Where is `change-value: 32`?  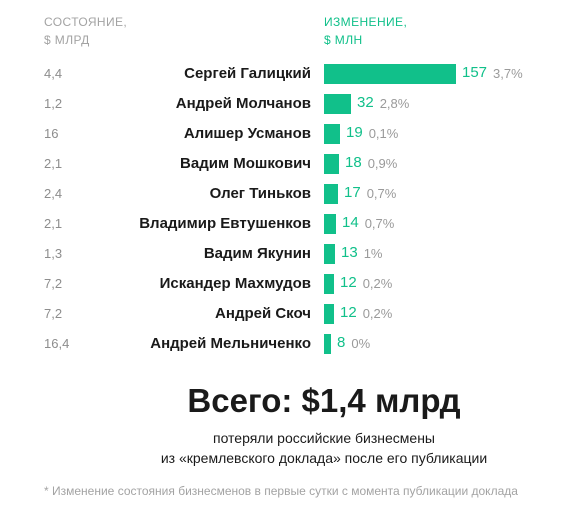
change-value: 32 is located at coordinates (365, 102).